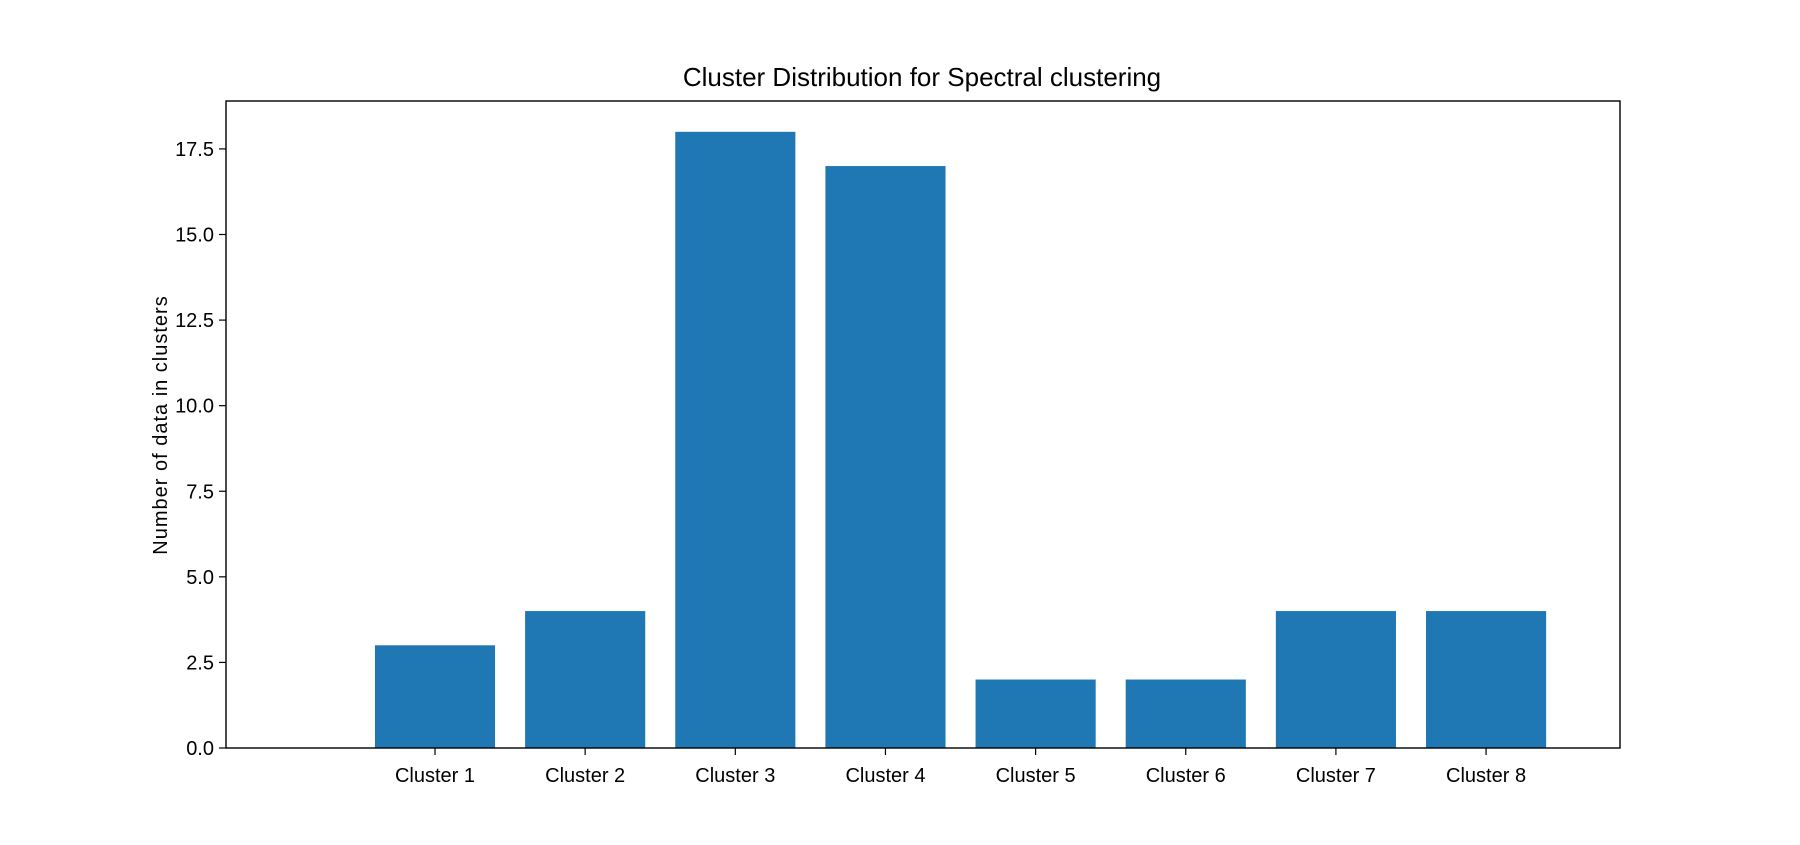 This screenshot has width=1800, height=845. Describe the element at coordinates (194, 321) in the screenshot. I see `y-tick-label: 12.5` at that location.